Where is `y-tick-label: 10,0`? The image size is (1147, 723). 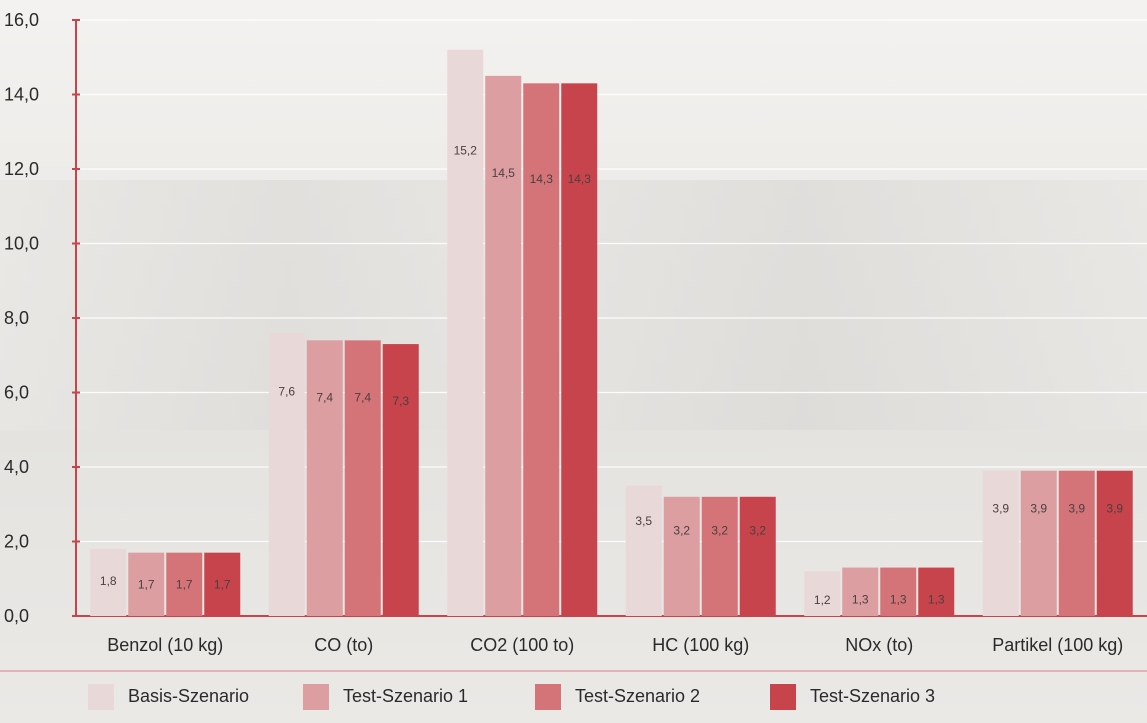
y-tick-label: 10,0 is located at coordinates (21, 244).